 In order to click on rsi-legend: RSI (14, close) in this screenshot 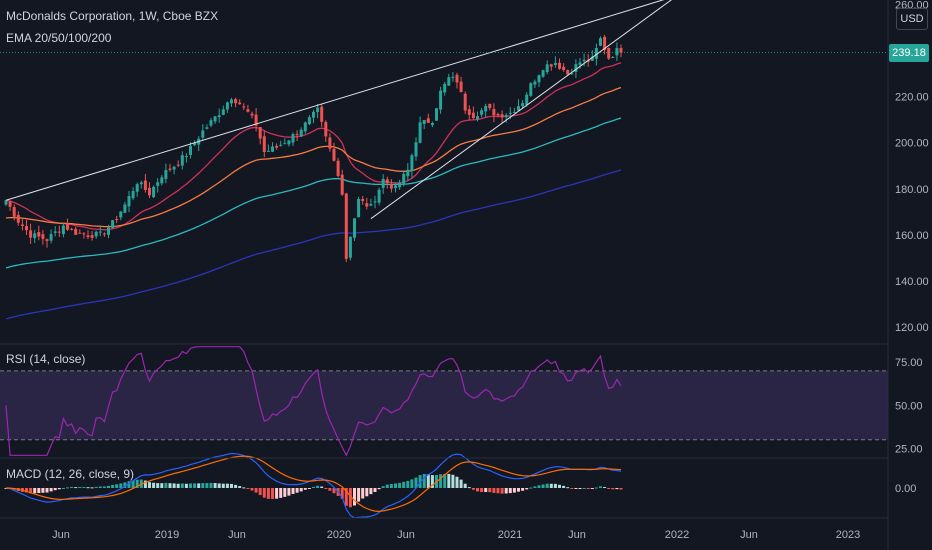, I will do `click(46, 359)`.